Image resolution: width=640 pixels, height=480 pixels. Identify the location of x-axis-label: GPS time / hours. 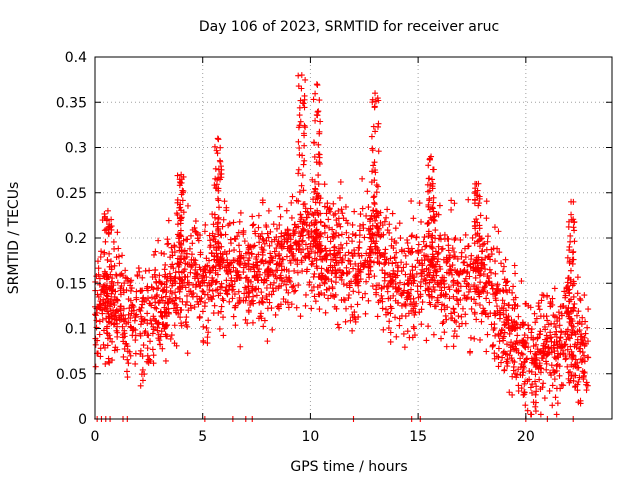
(348, 467).